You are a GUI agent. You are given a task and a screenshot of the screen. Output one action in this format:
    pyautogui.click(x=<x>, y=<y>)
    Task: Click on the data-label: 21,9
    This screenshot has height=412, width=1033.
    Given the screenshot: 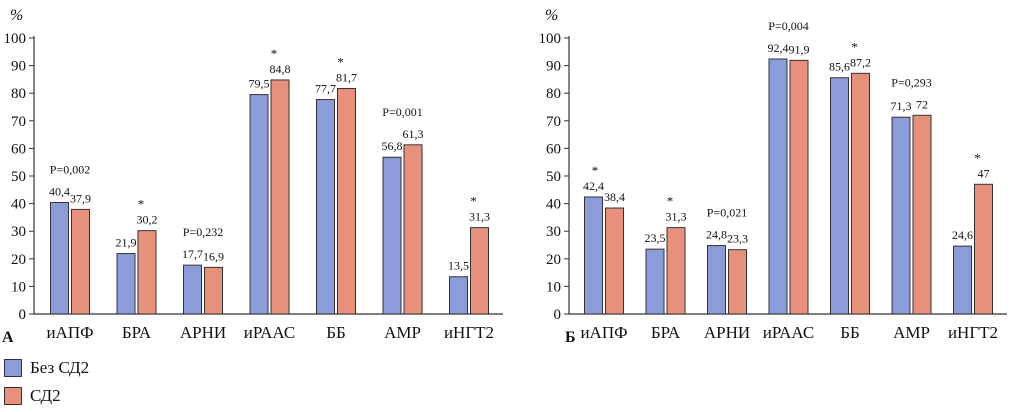 What is the action you would take?
    pyautogui.click(x=126, y=243)
    